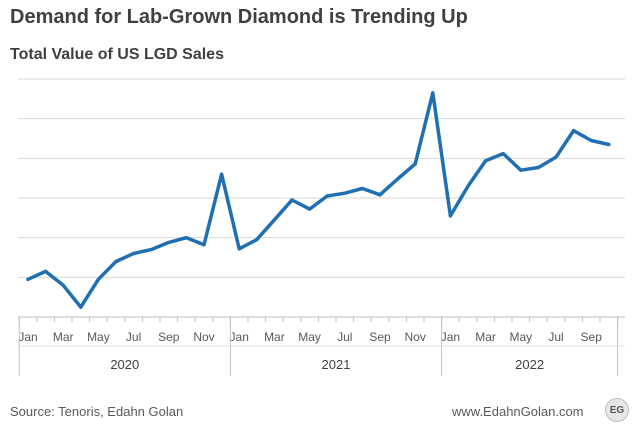  I want to click on eg-logo: EG, so click(617, 410).